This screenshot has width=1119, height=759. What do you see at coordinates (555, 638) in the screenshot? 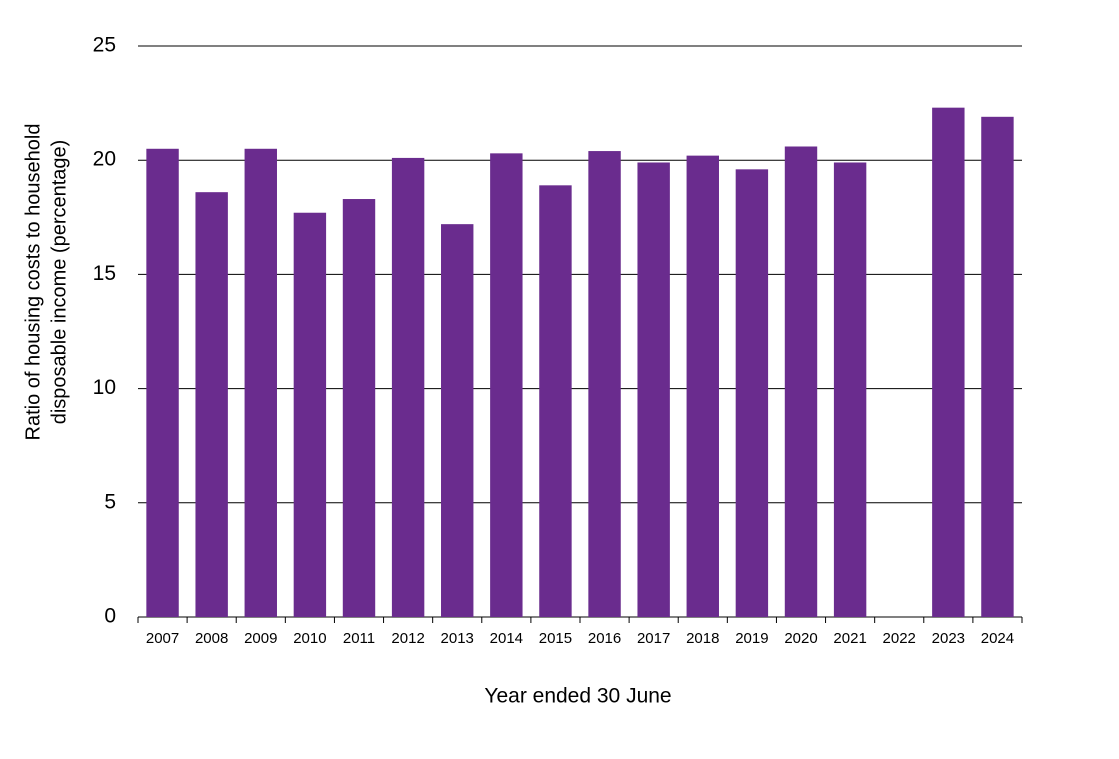
I see `x-tick-label: 2015` at bounding box center [555, 638].